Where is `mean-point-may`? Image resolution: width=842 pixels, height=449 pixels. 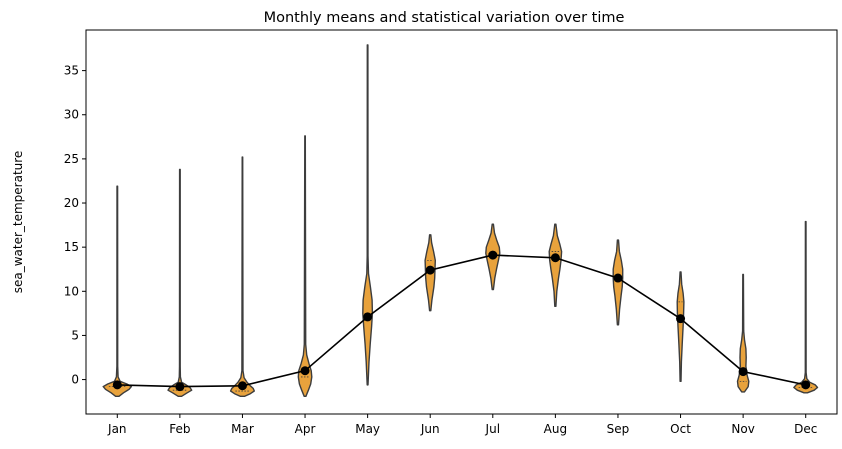 mean-point-may is located at coordinates (368, 317).